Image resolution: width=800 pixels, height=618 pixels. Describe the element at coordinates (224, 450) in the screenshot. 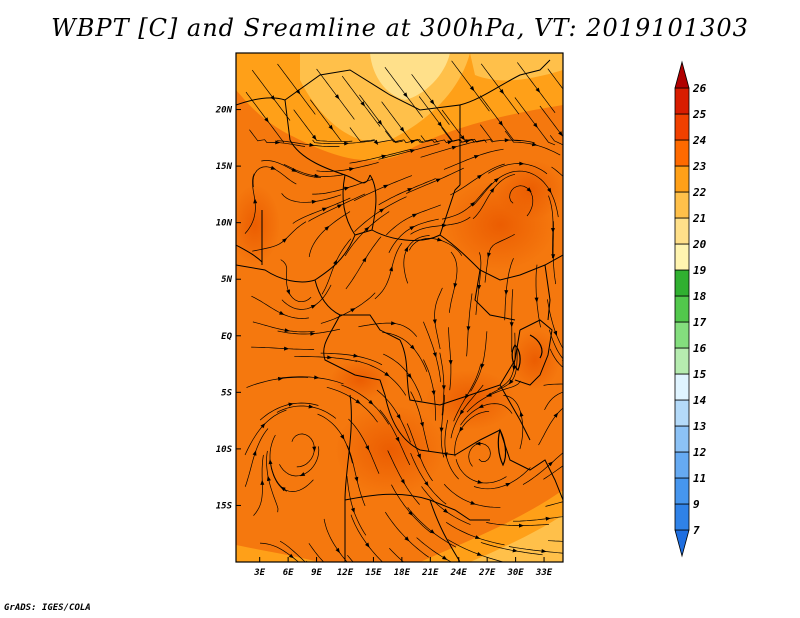

I see `lat-label: 10S` at that location.